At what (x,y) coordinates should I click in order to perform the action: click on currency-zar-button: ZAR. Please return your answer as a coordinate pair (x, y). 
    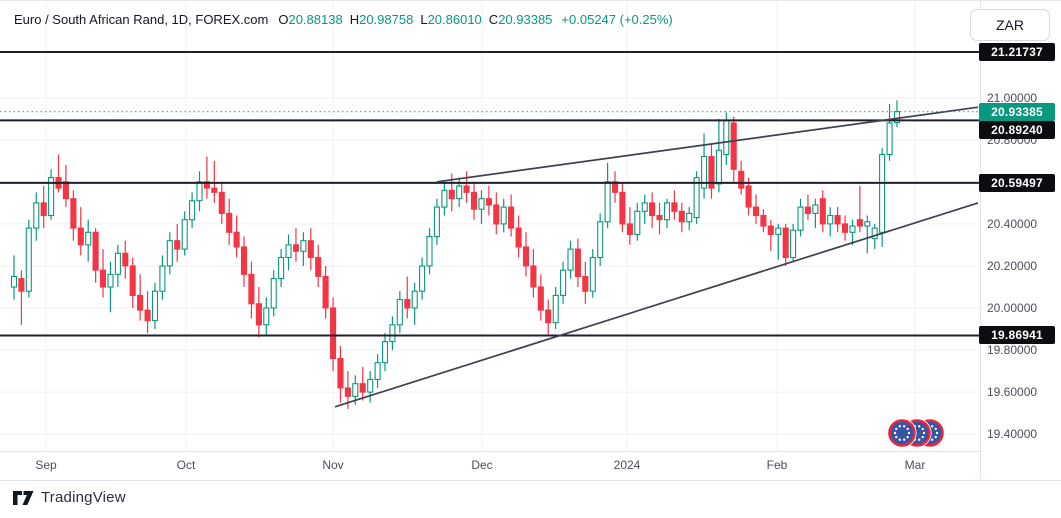
    Looking at the image, I should click on (1010, 25).